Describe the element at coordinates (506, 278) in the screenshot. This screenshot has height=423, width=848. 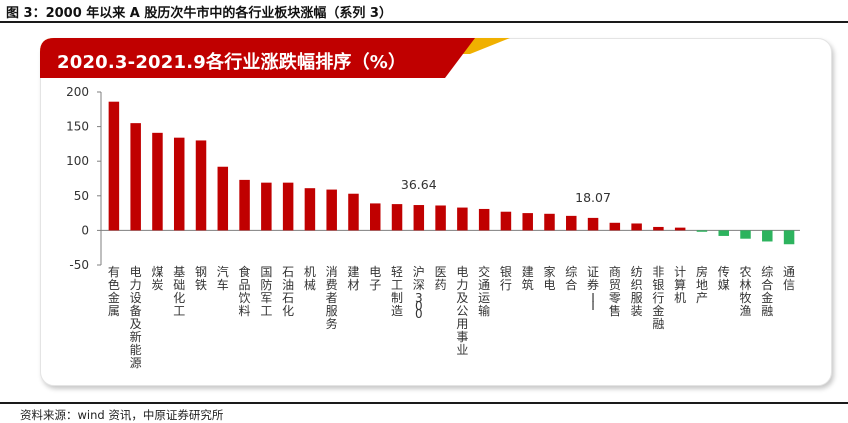
I see `x-tick-label: 银行` at that location.